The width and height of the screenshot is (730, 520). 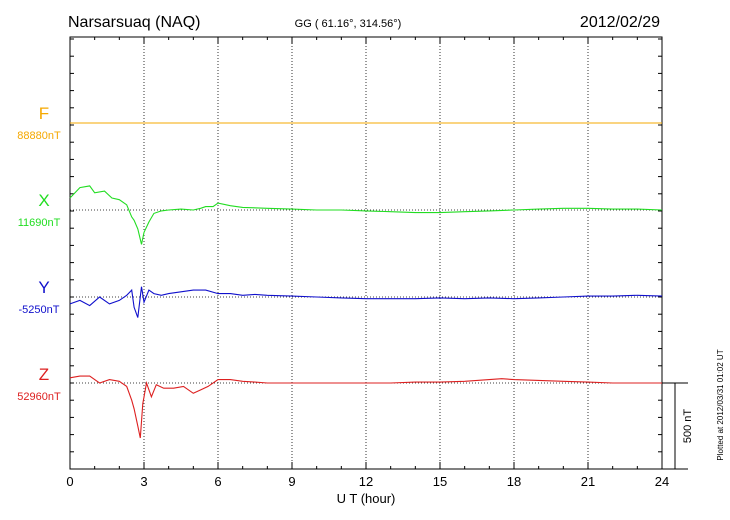 What do you see at coordinates (143, 481) in the screenshot?
I see `x-tick-label: 3` at bounding box center [143, 481].